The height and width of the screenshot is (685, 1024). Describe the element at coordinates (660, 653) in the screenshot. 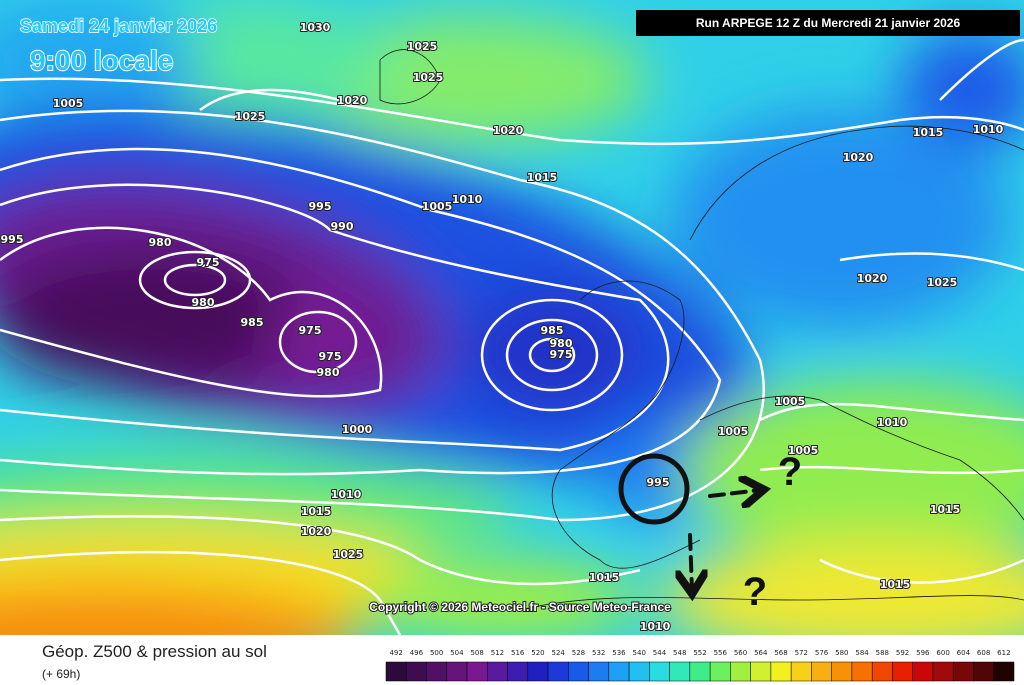

I see `legend-level: 544` at that location.